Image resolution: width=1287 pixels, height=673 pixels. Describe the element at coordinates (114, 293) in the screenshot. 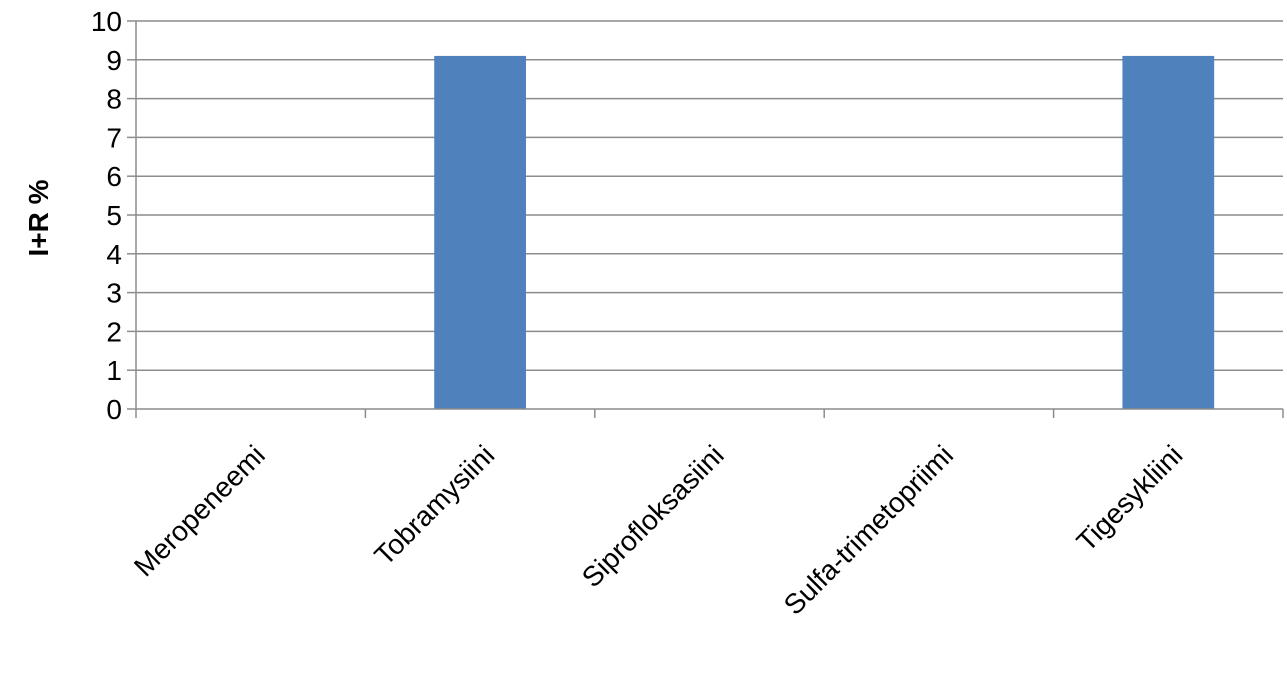

I see `y-tick-label: 3` at that location.